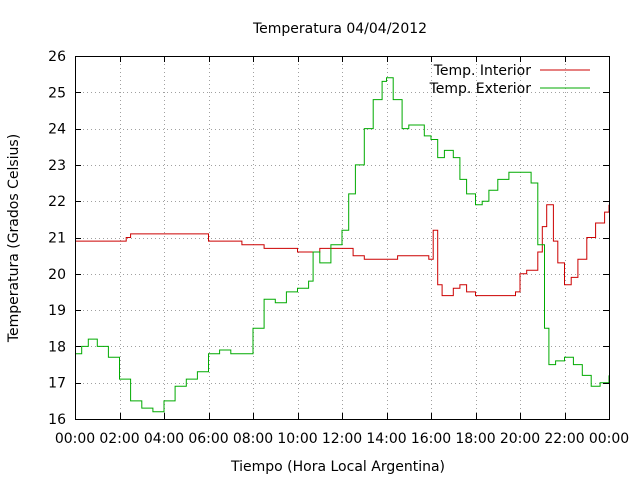  Describe the element at coordinates (57, 57) in the screenshot. I see `y-tick-label: 26` at that location.